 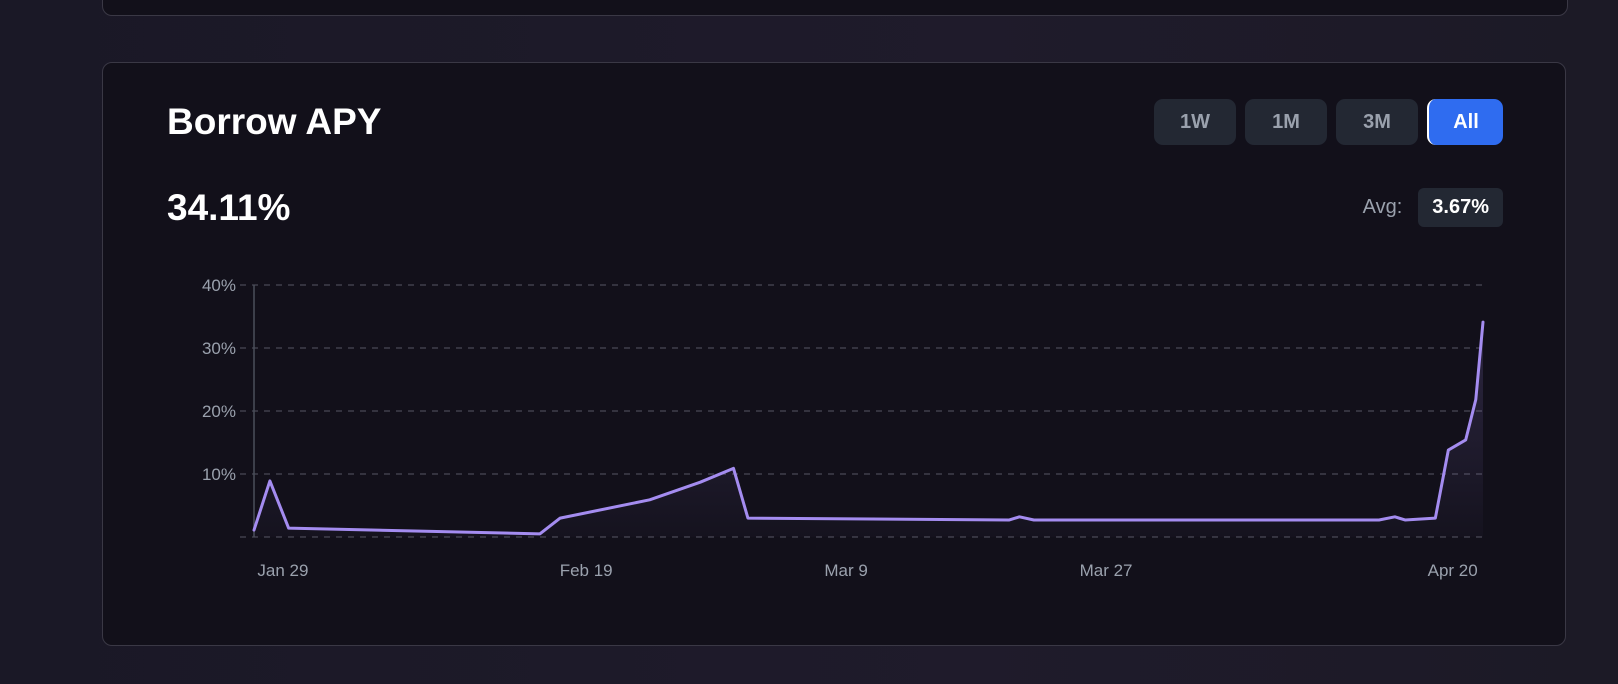 What do you see at coordinates (274, 121) in the screenshot?
I see `card-title: Borrow APY` at bounding box center [274, 121].